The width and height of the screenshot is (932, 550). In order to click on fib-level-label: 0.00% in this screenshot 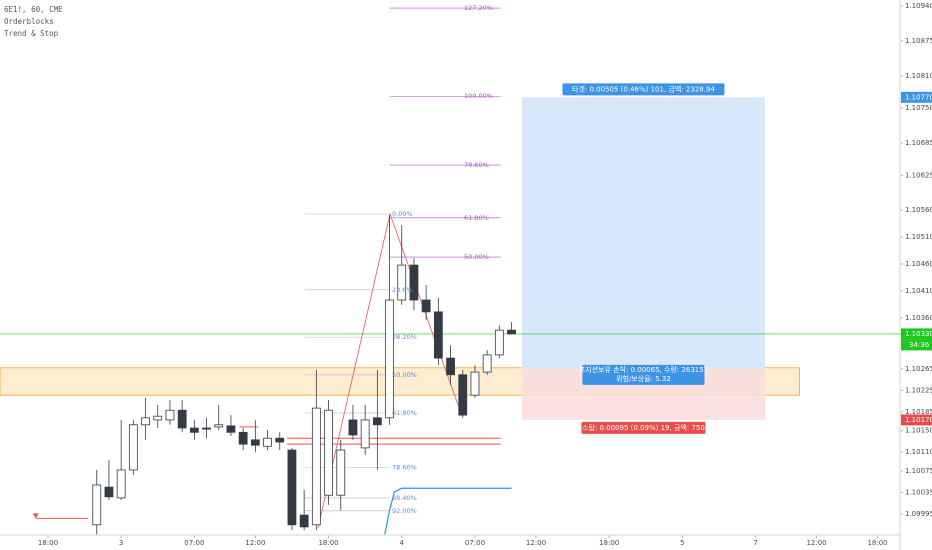, I will do `click(402, 214)`.